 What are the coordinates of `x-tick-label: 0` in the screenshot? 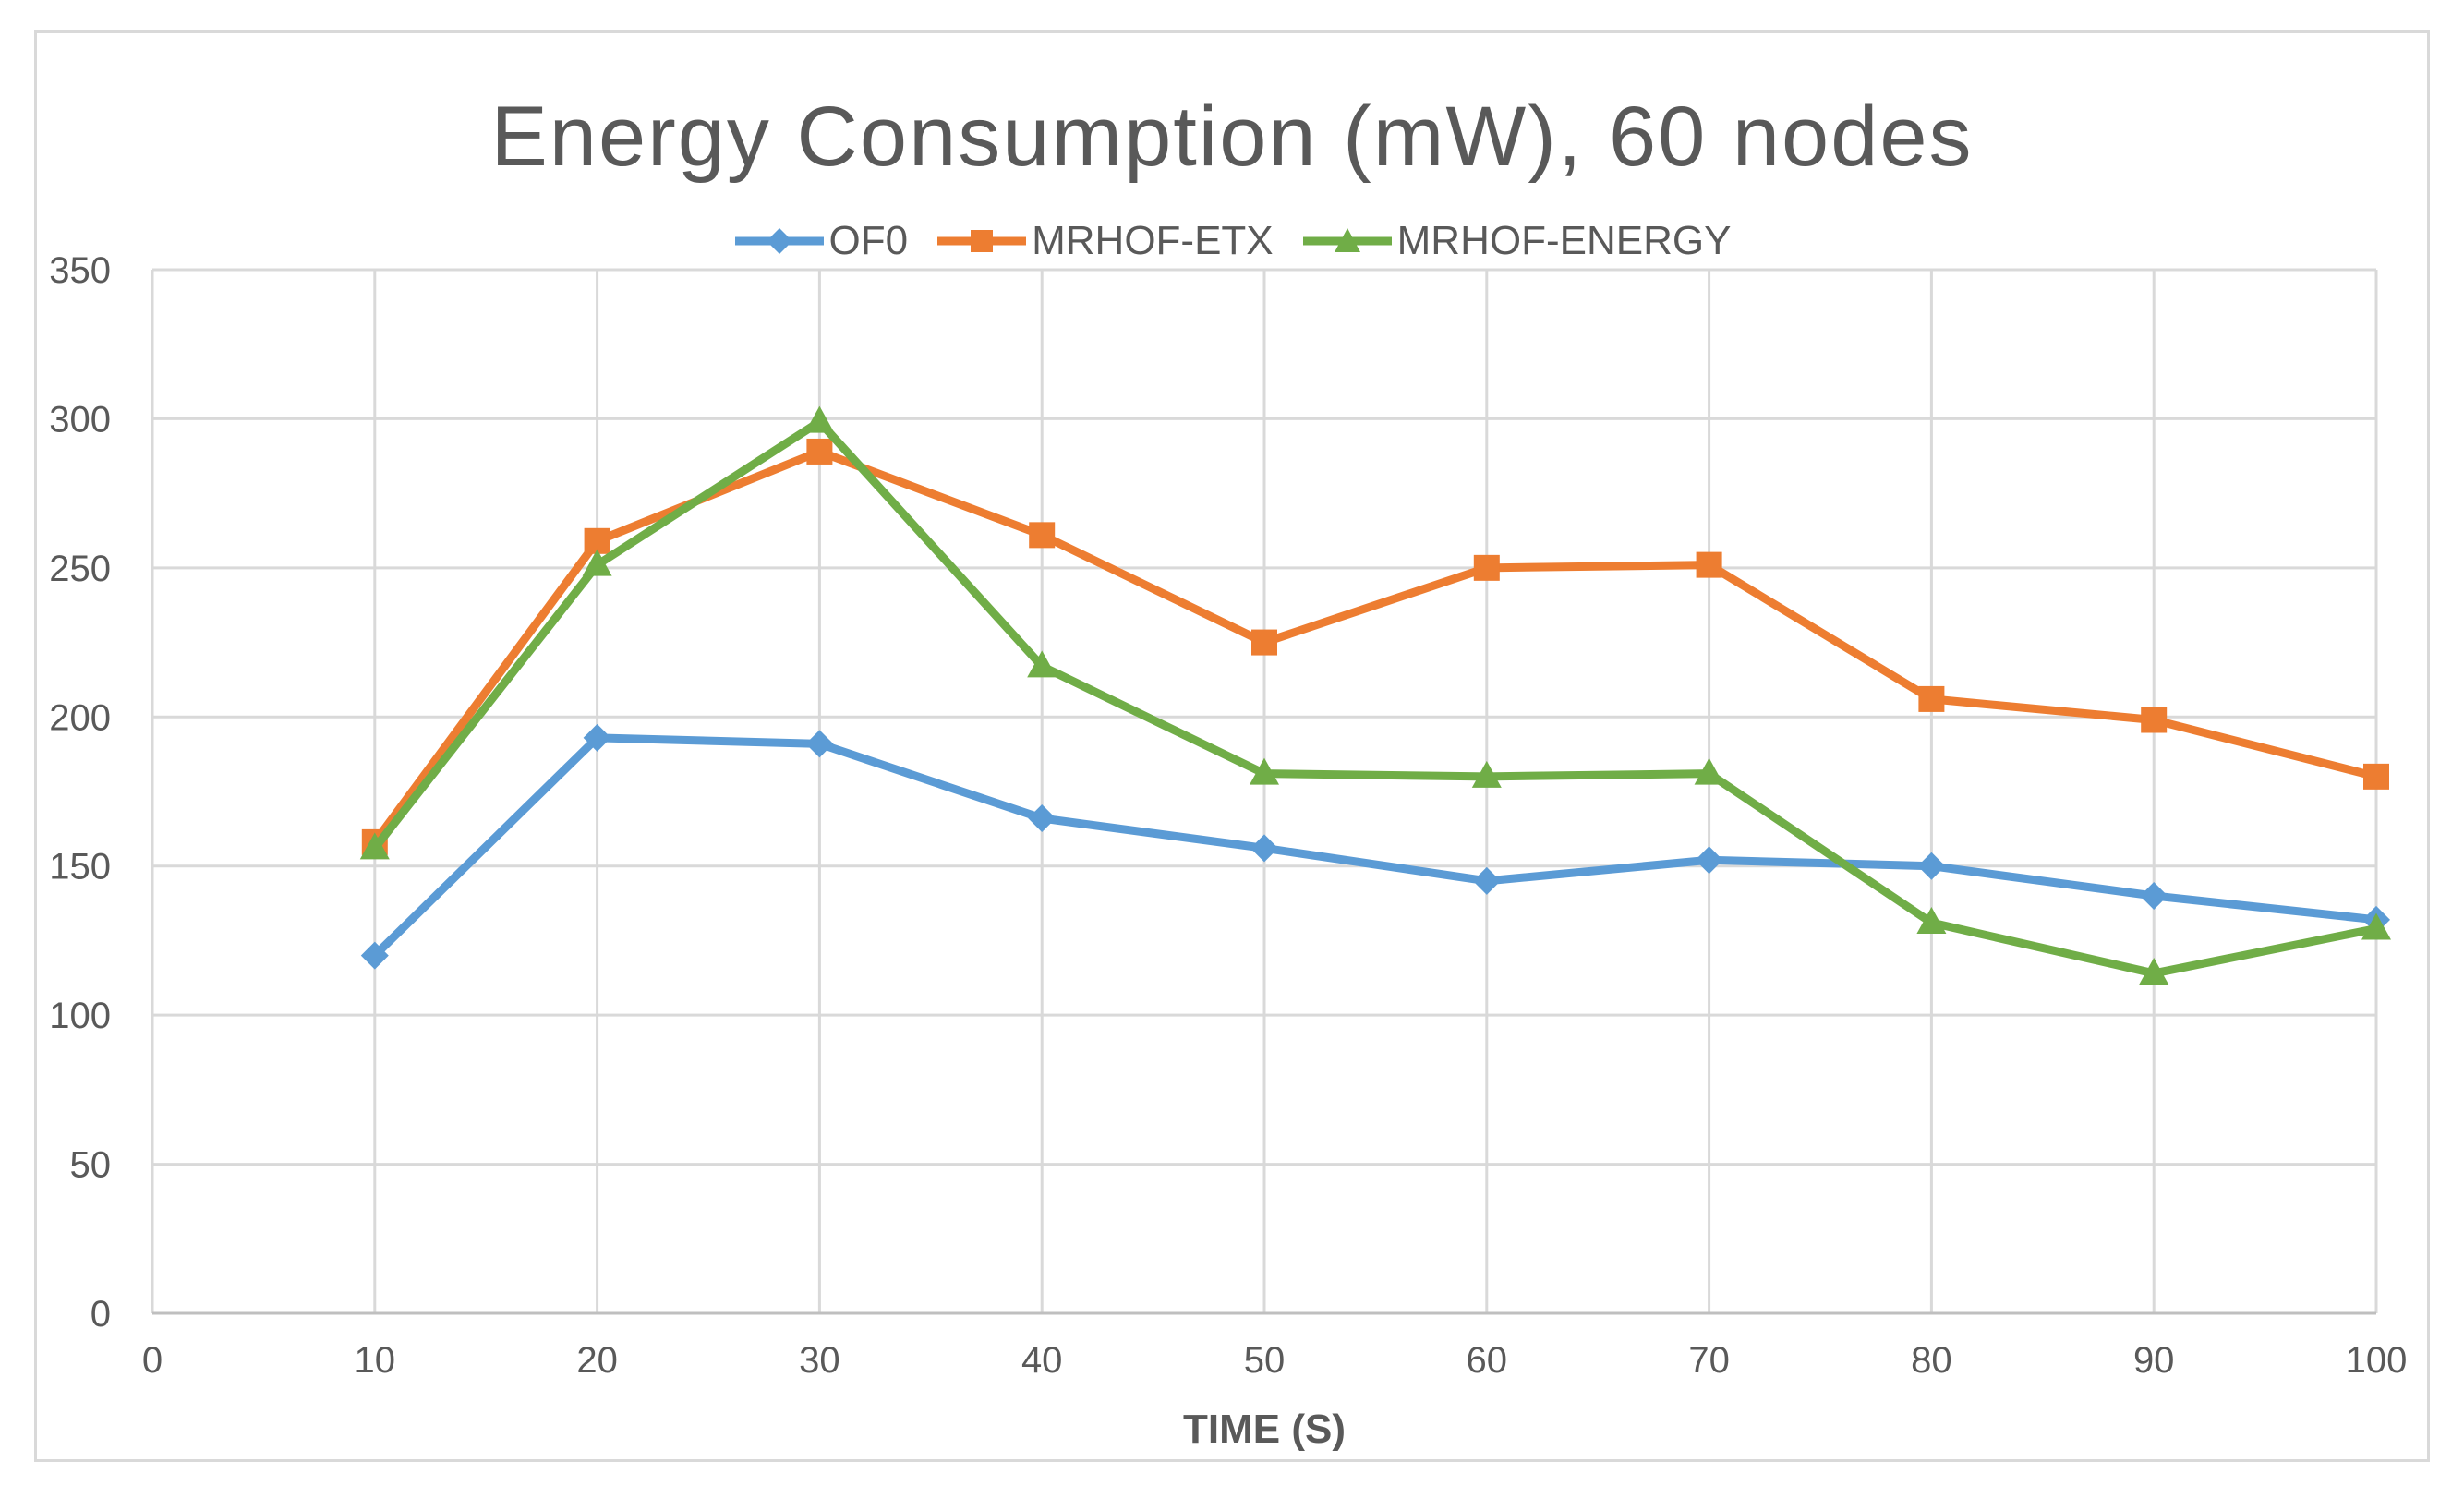 It's located at (153, 1361).